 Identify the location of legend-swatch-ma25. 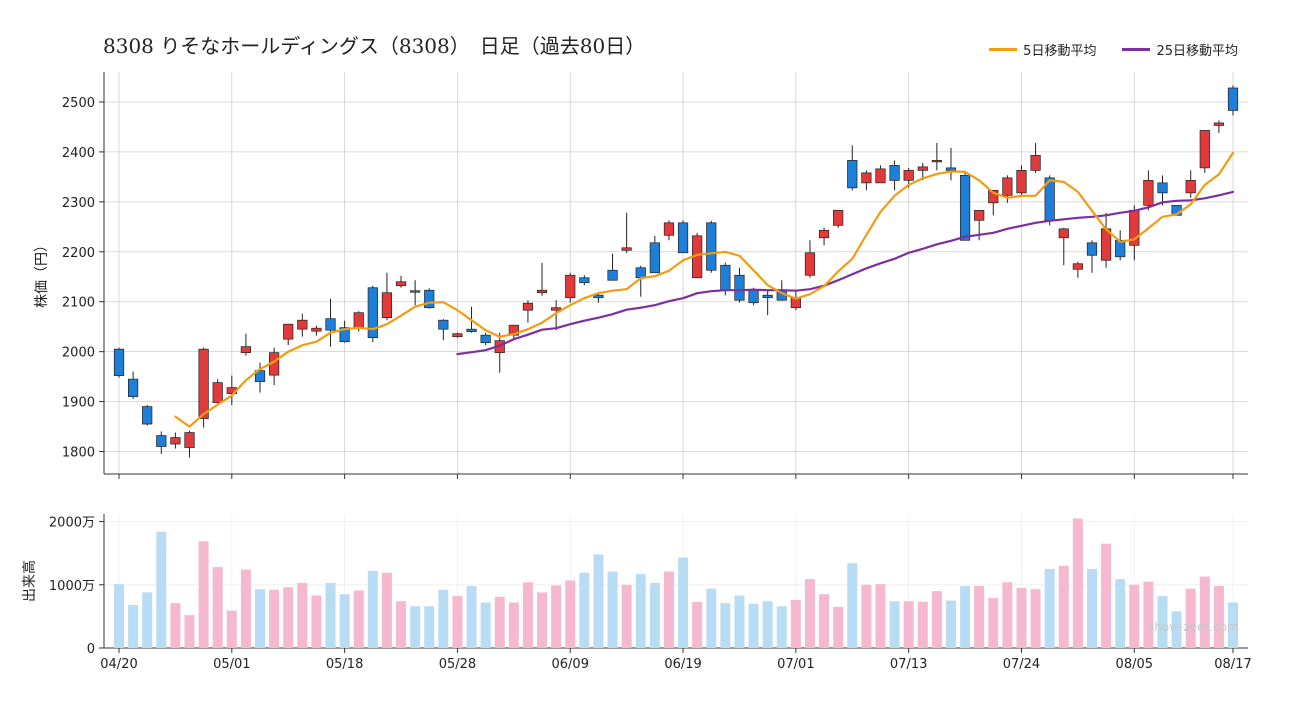
(1136, 49).